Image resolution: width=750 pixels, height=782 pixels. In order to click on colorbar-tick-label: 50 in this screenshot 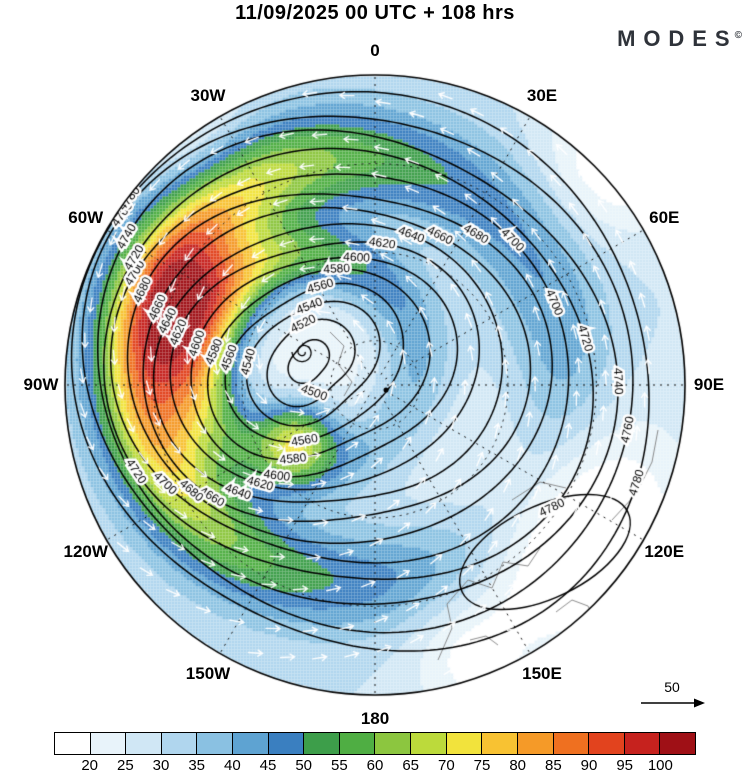, I will do `click(303, 765)`.